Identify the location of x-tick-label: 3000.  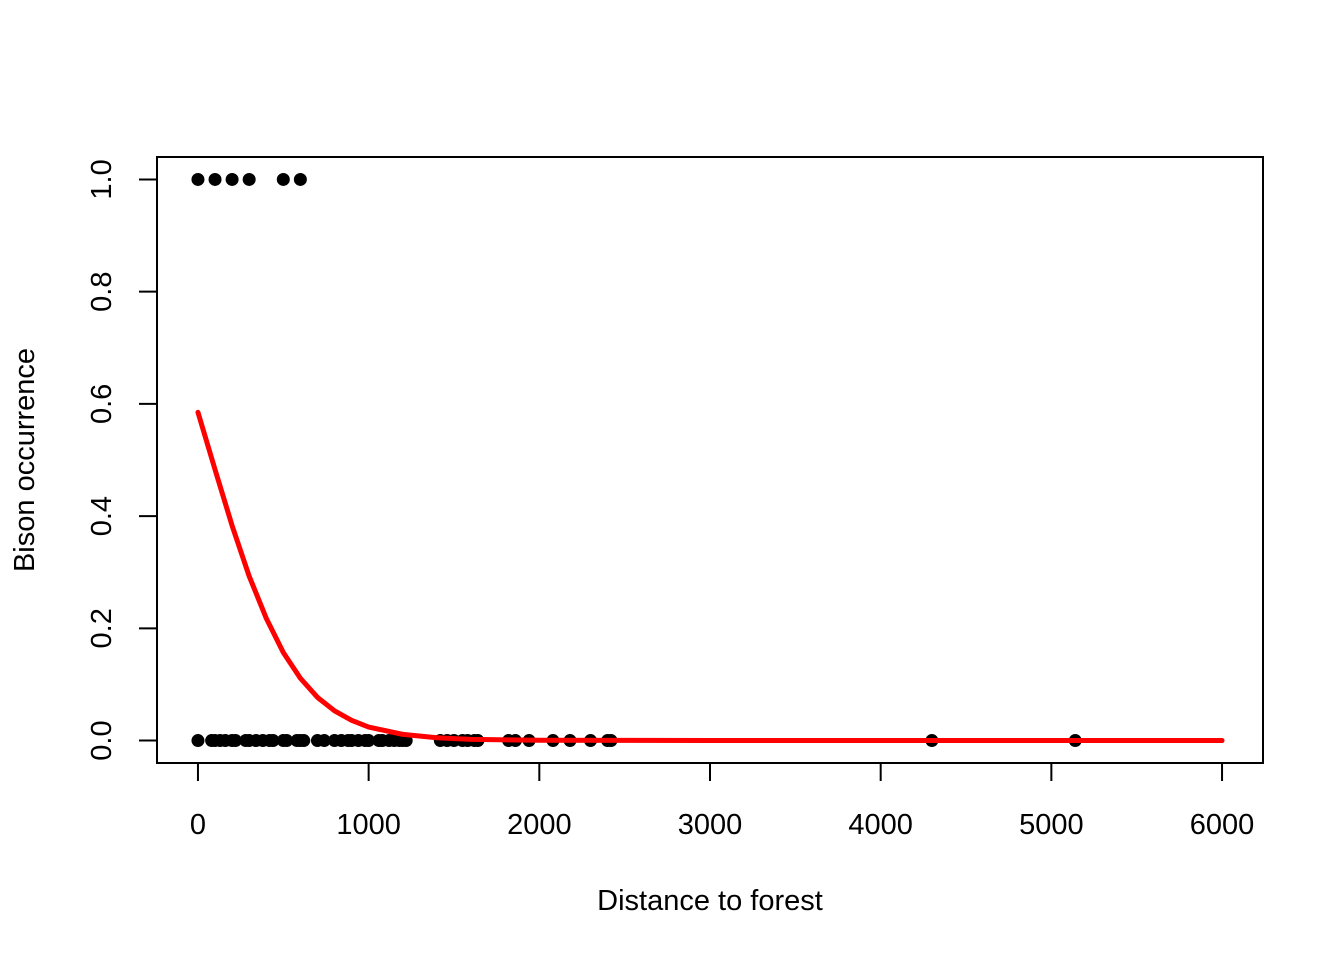
(710, 825).